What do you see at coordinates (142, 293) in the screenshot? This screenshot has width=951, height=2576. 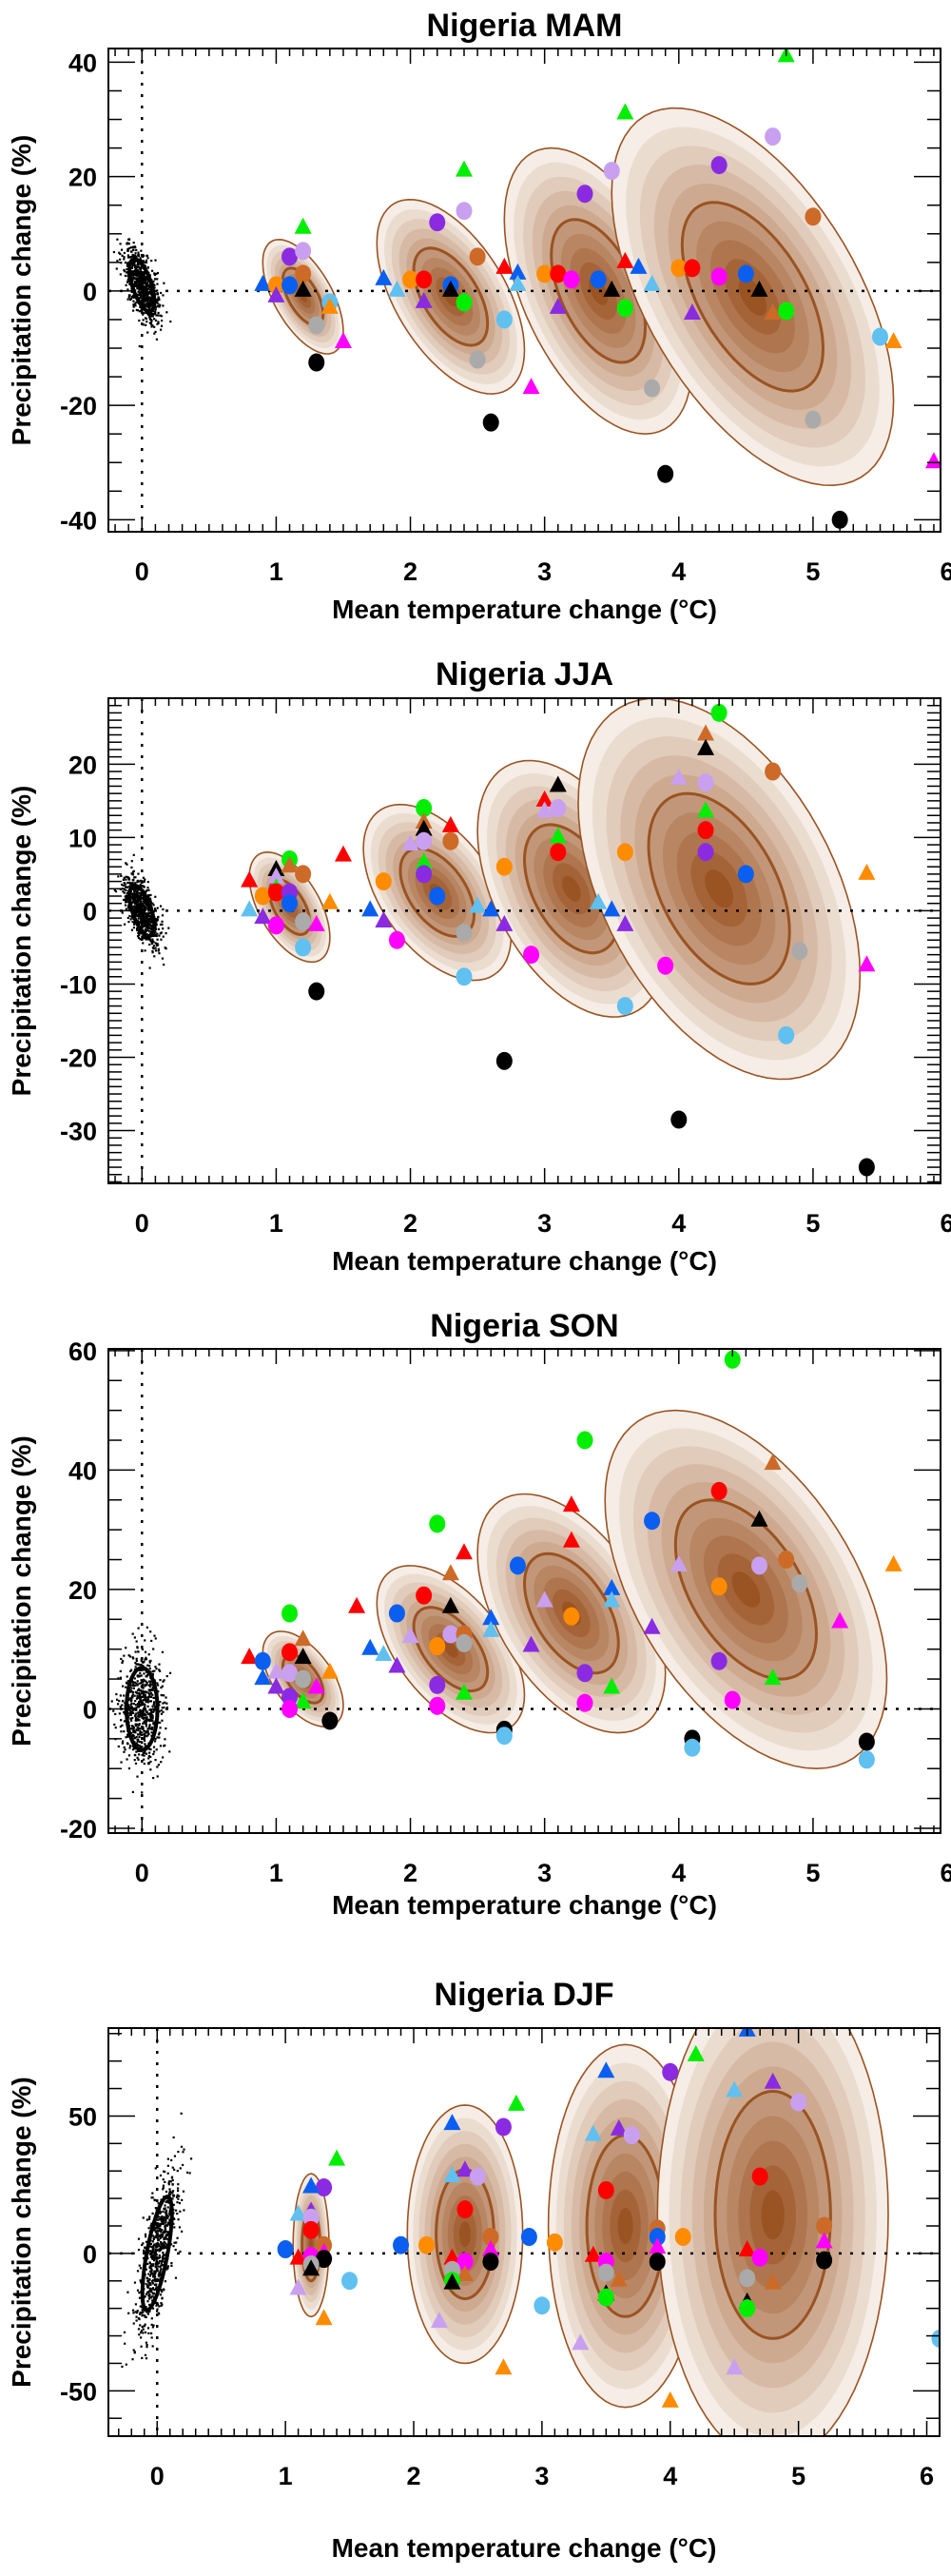 I see `natural-variability-cloud` at bounding box center [142, 293].